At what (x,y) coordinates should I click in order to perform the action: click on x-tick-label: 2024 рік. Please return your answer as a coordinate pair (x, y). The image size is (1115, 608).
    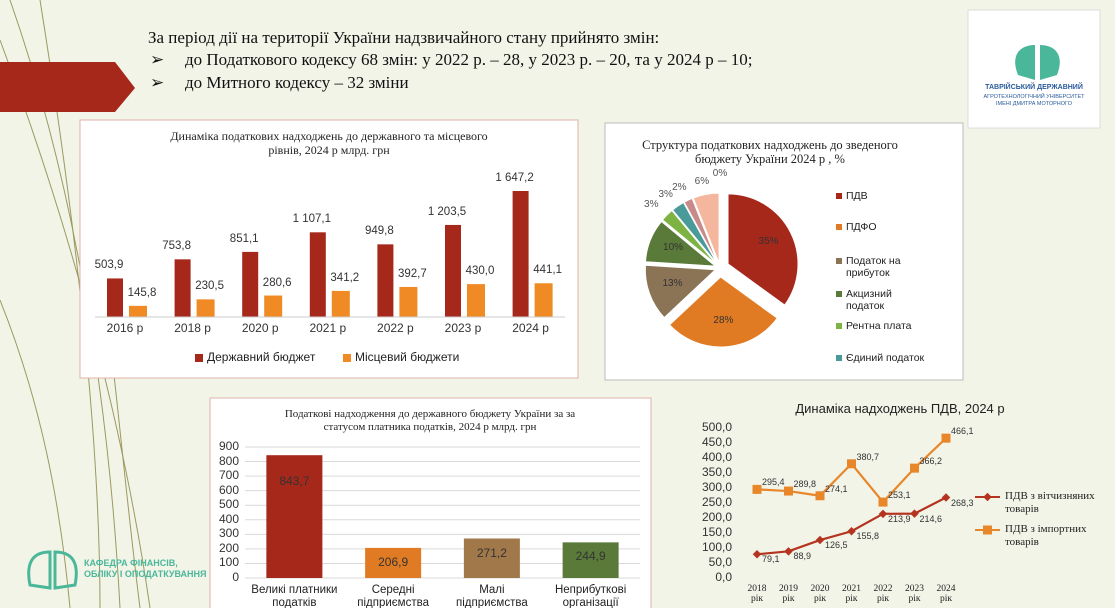
    Looking at the image, I should click on (946, 594).